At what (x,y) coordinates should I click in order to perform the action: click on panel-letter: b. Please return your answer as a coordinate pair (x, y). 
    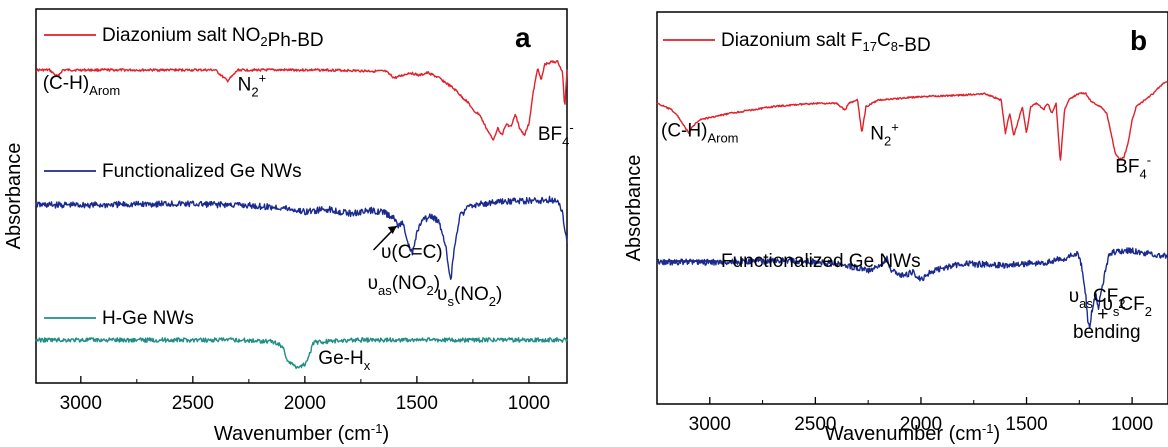
    Looking at the image, I should click on (1138, 40).